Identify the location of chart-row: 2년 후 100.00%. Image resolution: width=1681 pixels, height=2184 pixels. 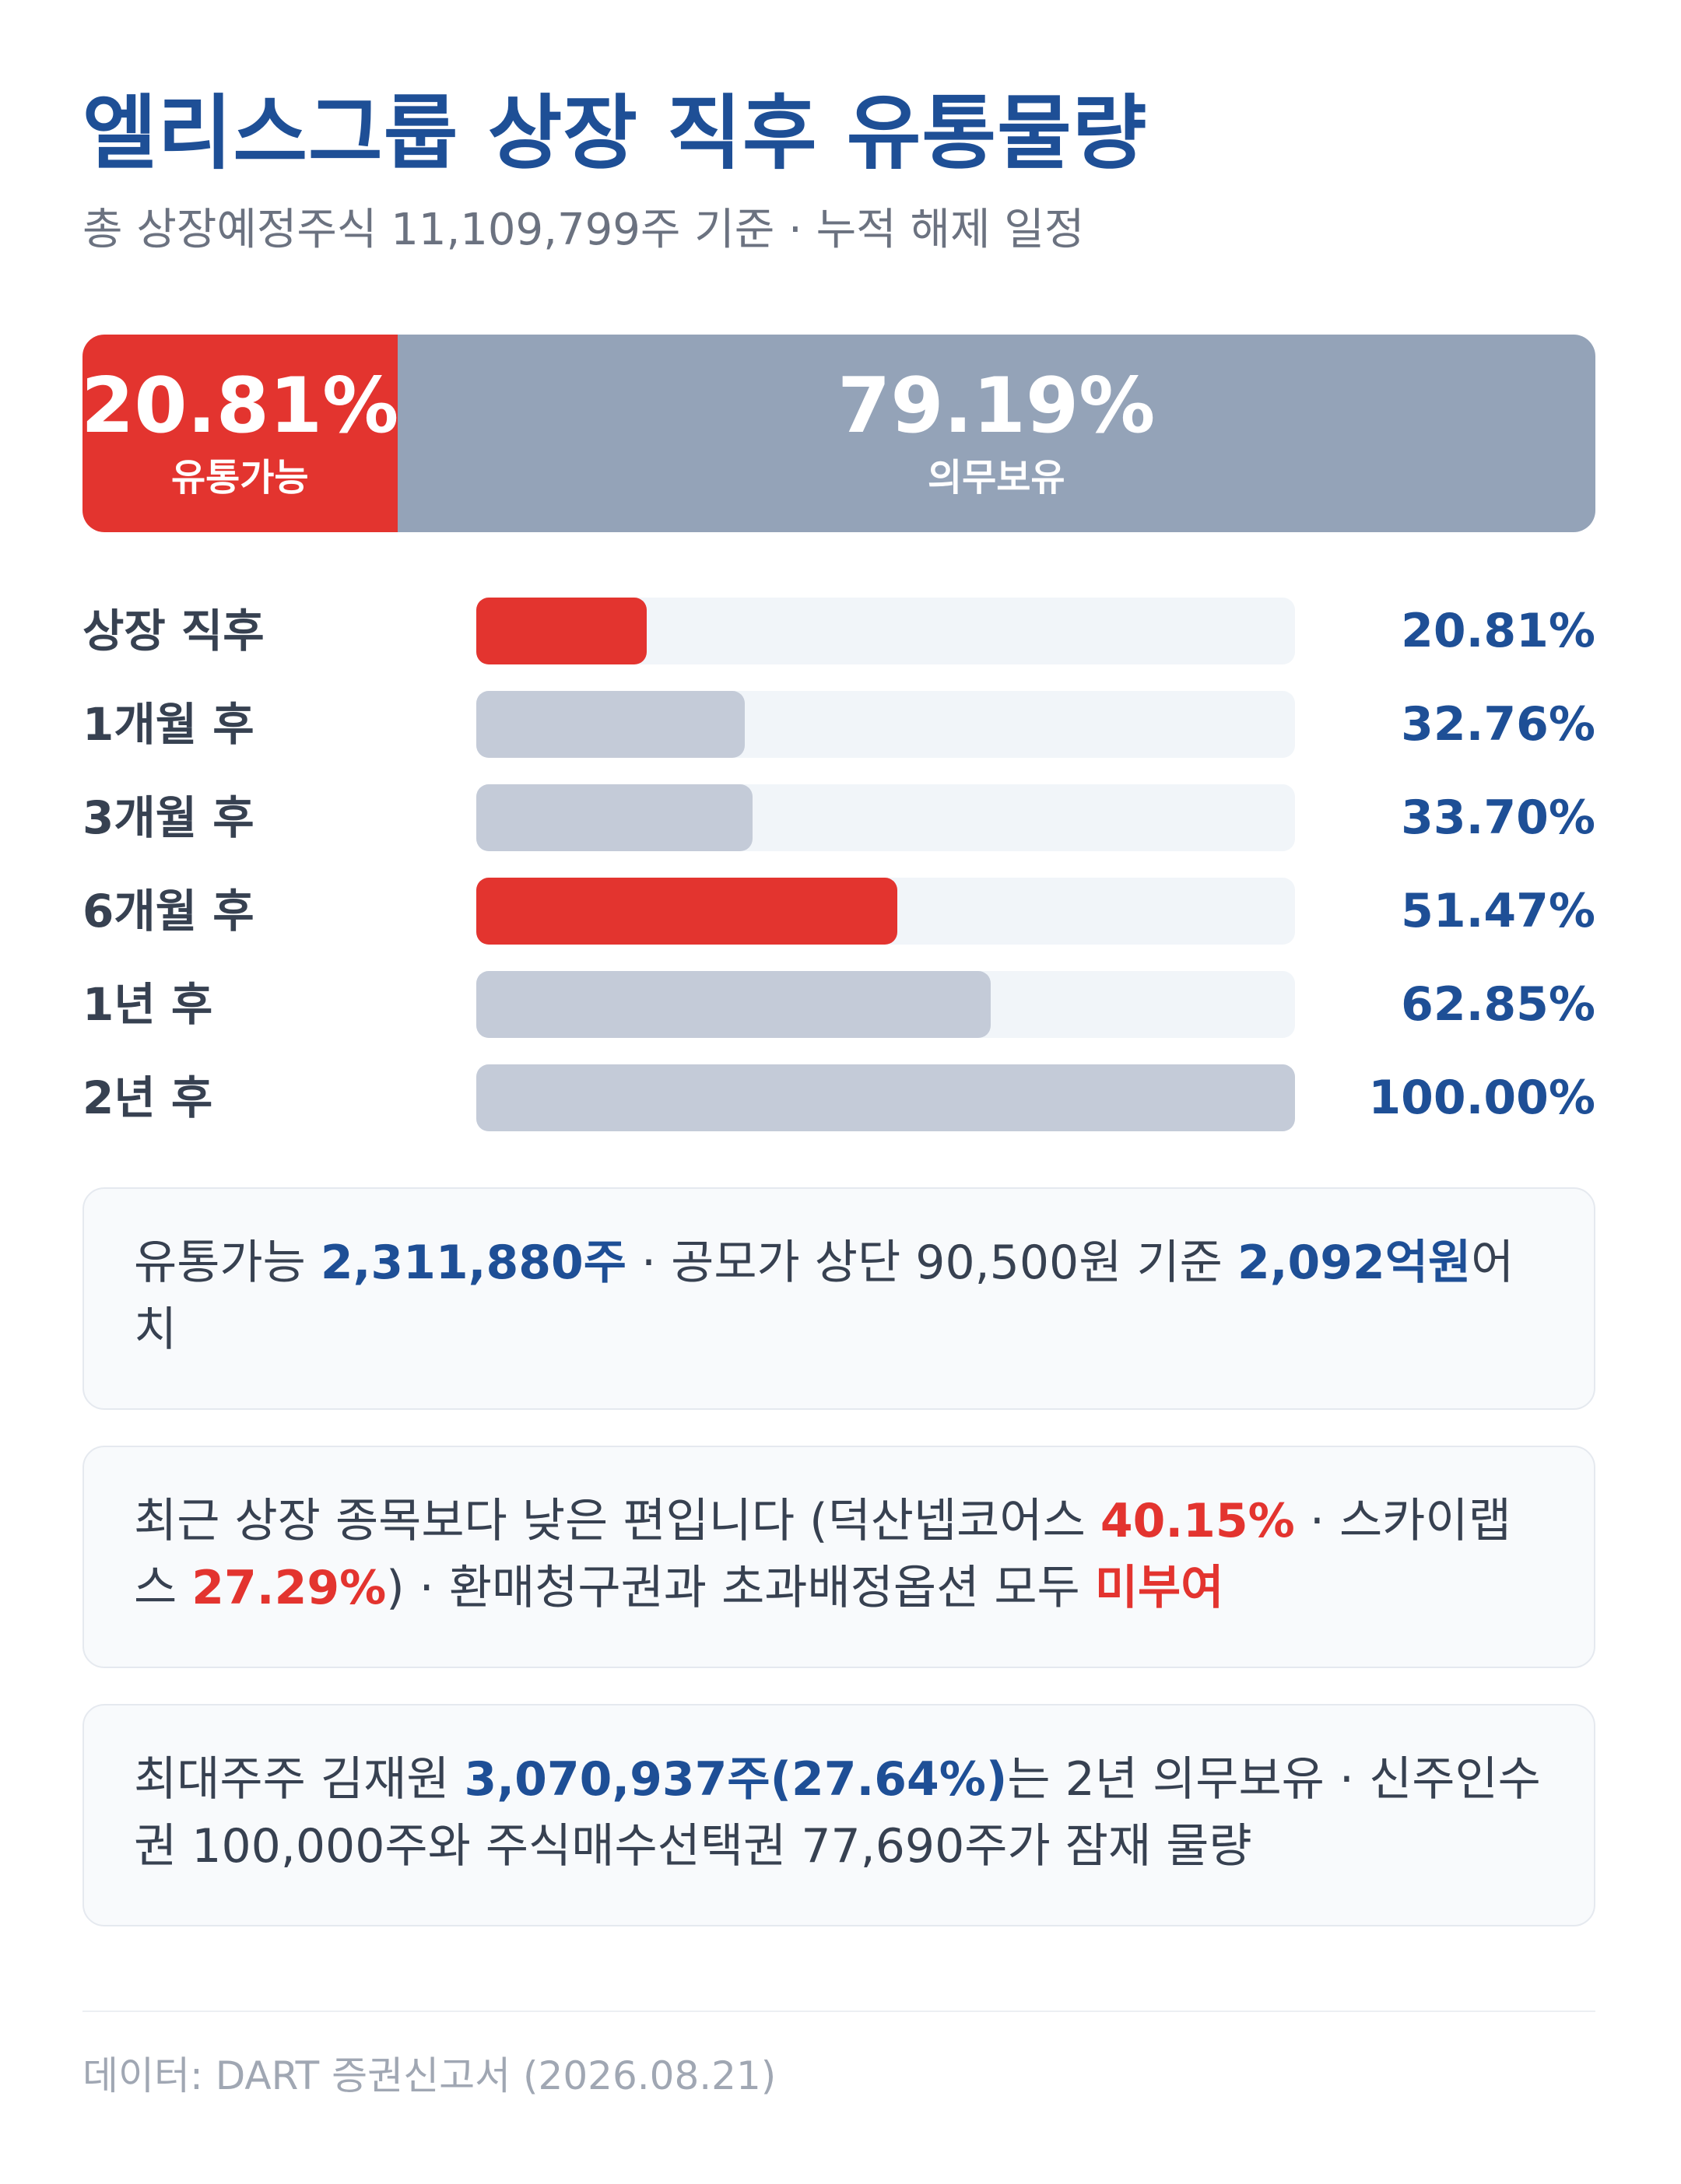
(838, 1111).